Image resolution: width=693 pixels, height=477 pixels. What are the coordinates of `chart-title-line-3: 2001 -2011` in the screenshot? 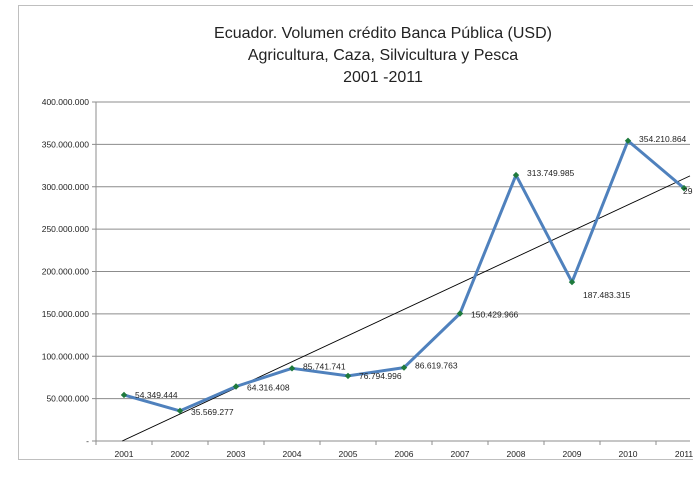 It's located at (383, 77).